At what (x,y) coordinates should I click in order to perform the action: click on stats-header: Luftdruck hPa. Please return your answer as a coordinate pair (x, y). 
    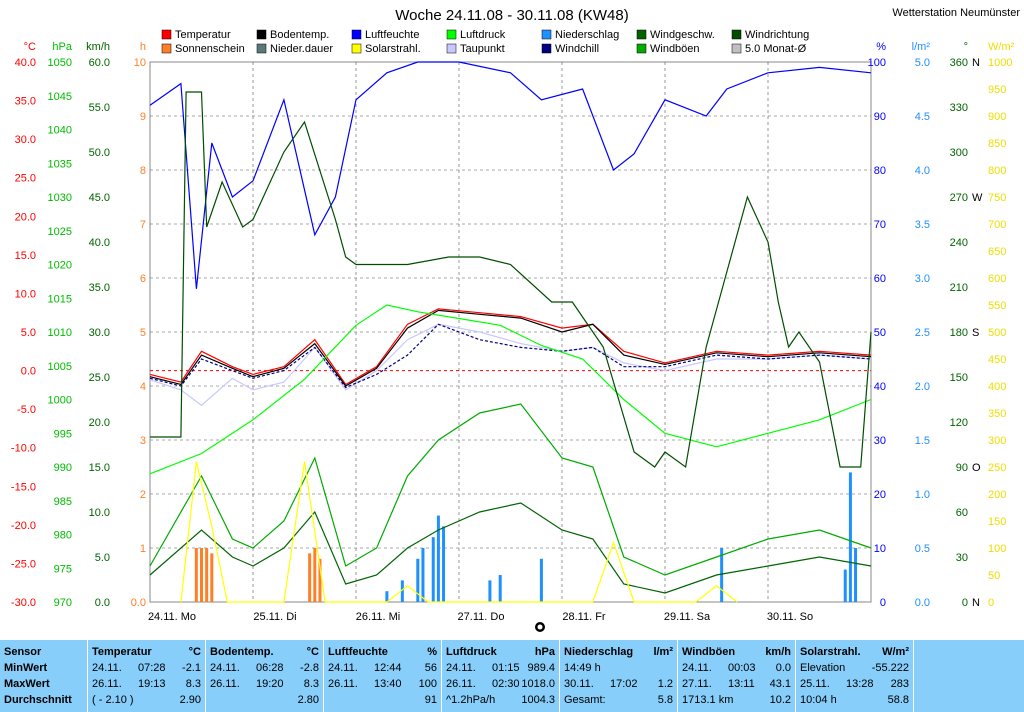
    Looking at the image, I should click on (500, 652).